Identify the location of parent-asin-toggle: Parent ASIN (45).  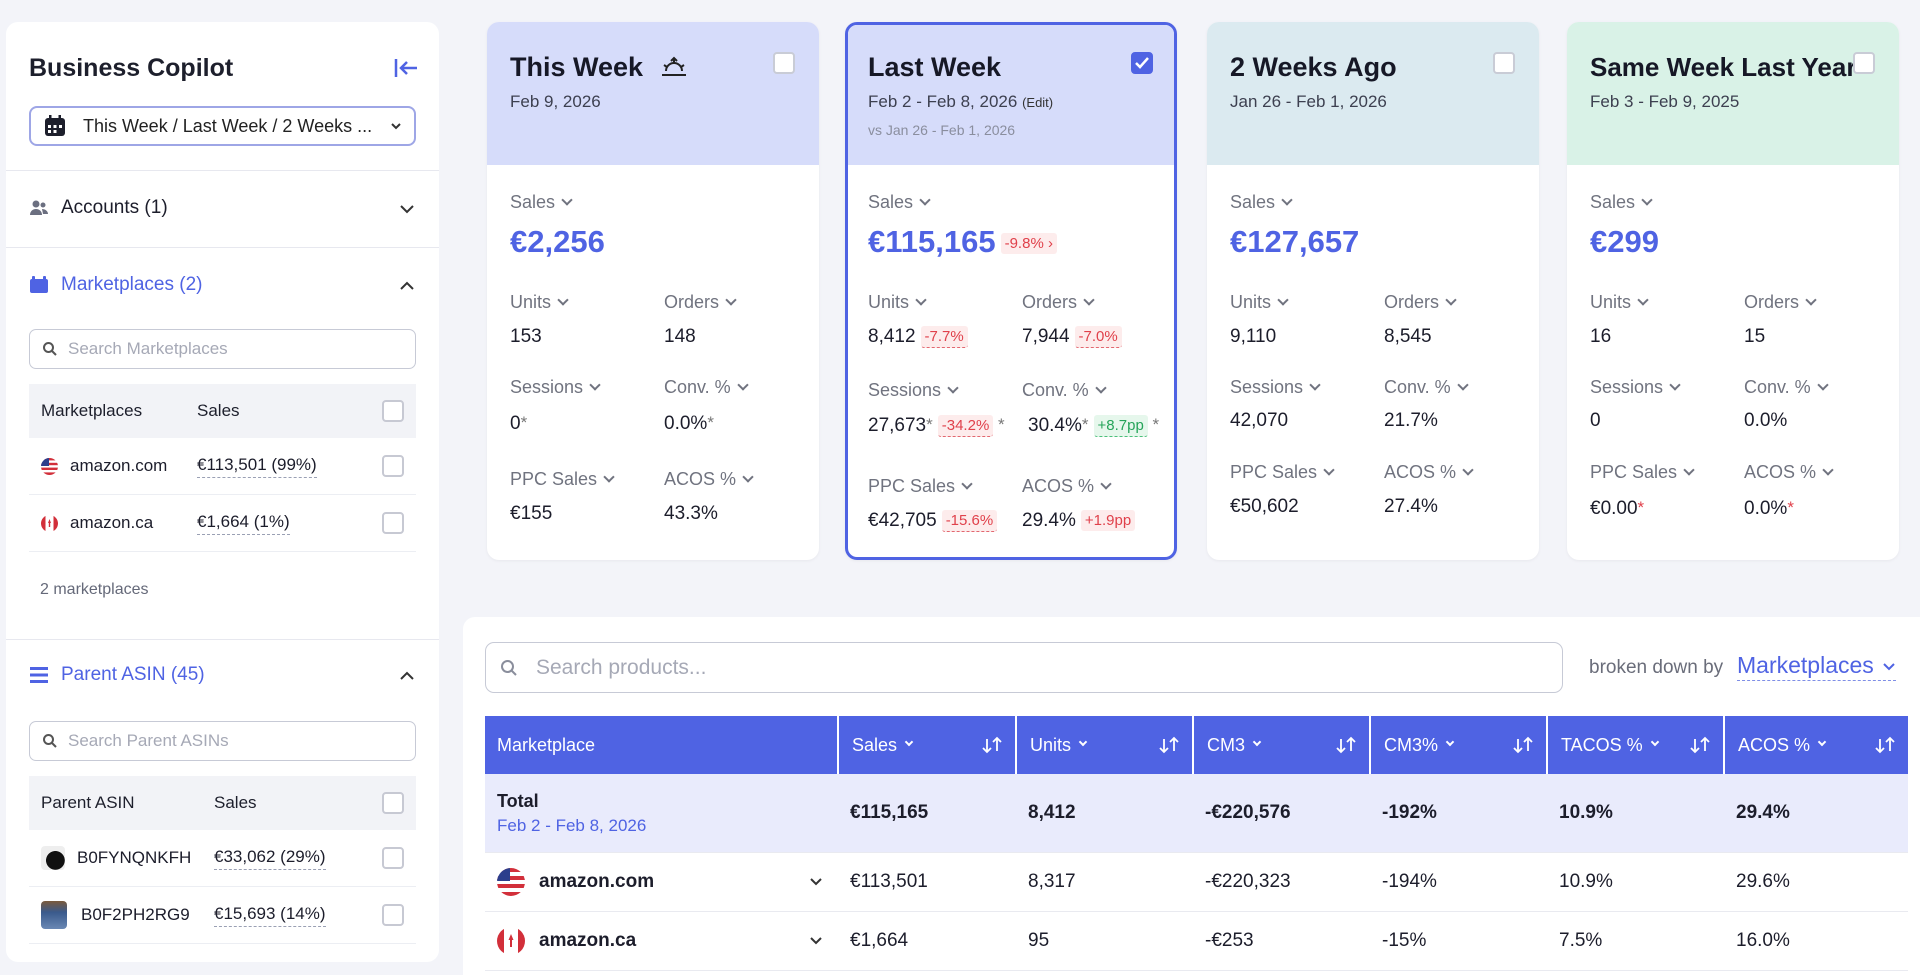
(224, 675).